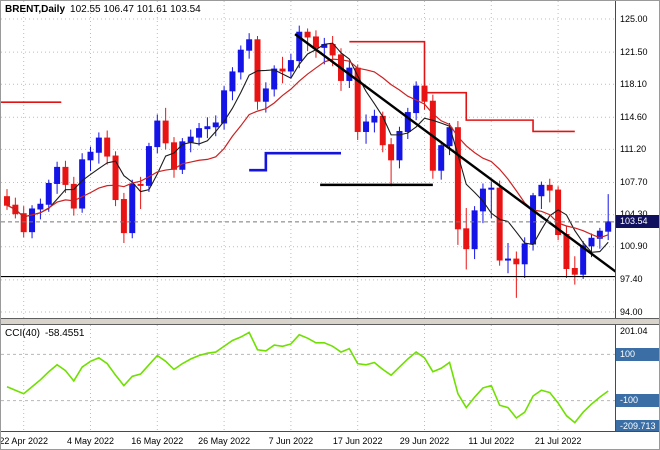  What do you see at coordinates (65, 333) in the screenshot?
I see `indicator-value: -58.4551` at bounding box center [65, 333].